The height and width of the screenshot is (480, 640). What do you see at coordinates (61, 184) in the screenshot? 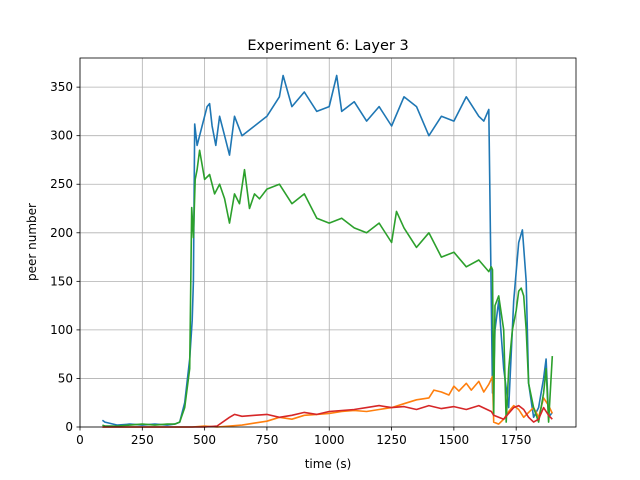
I see `y-tick-label: 250` at bounding box center [61, 184].